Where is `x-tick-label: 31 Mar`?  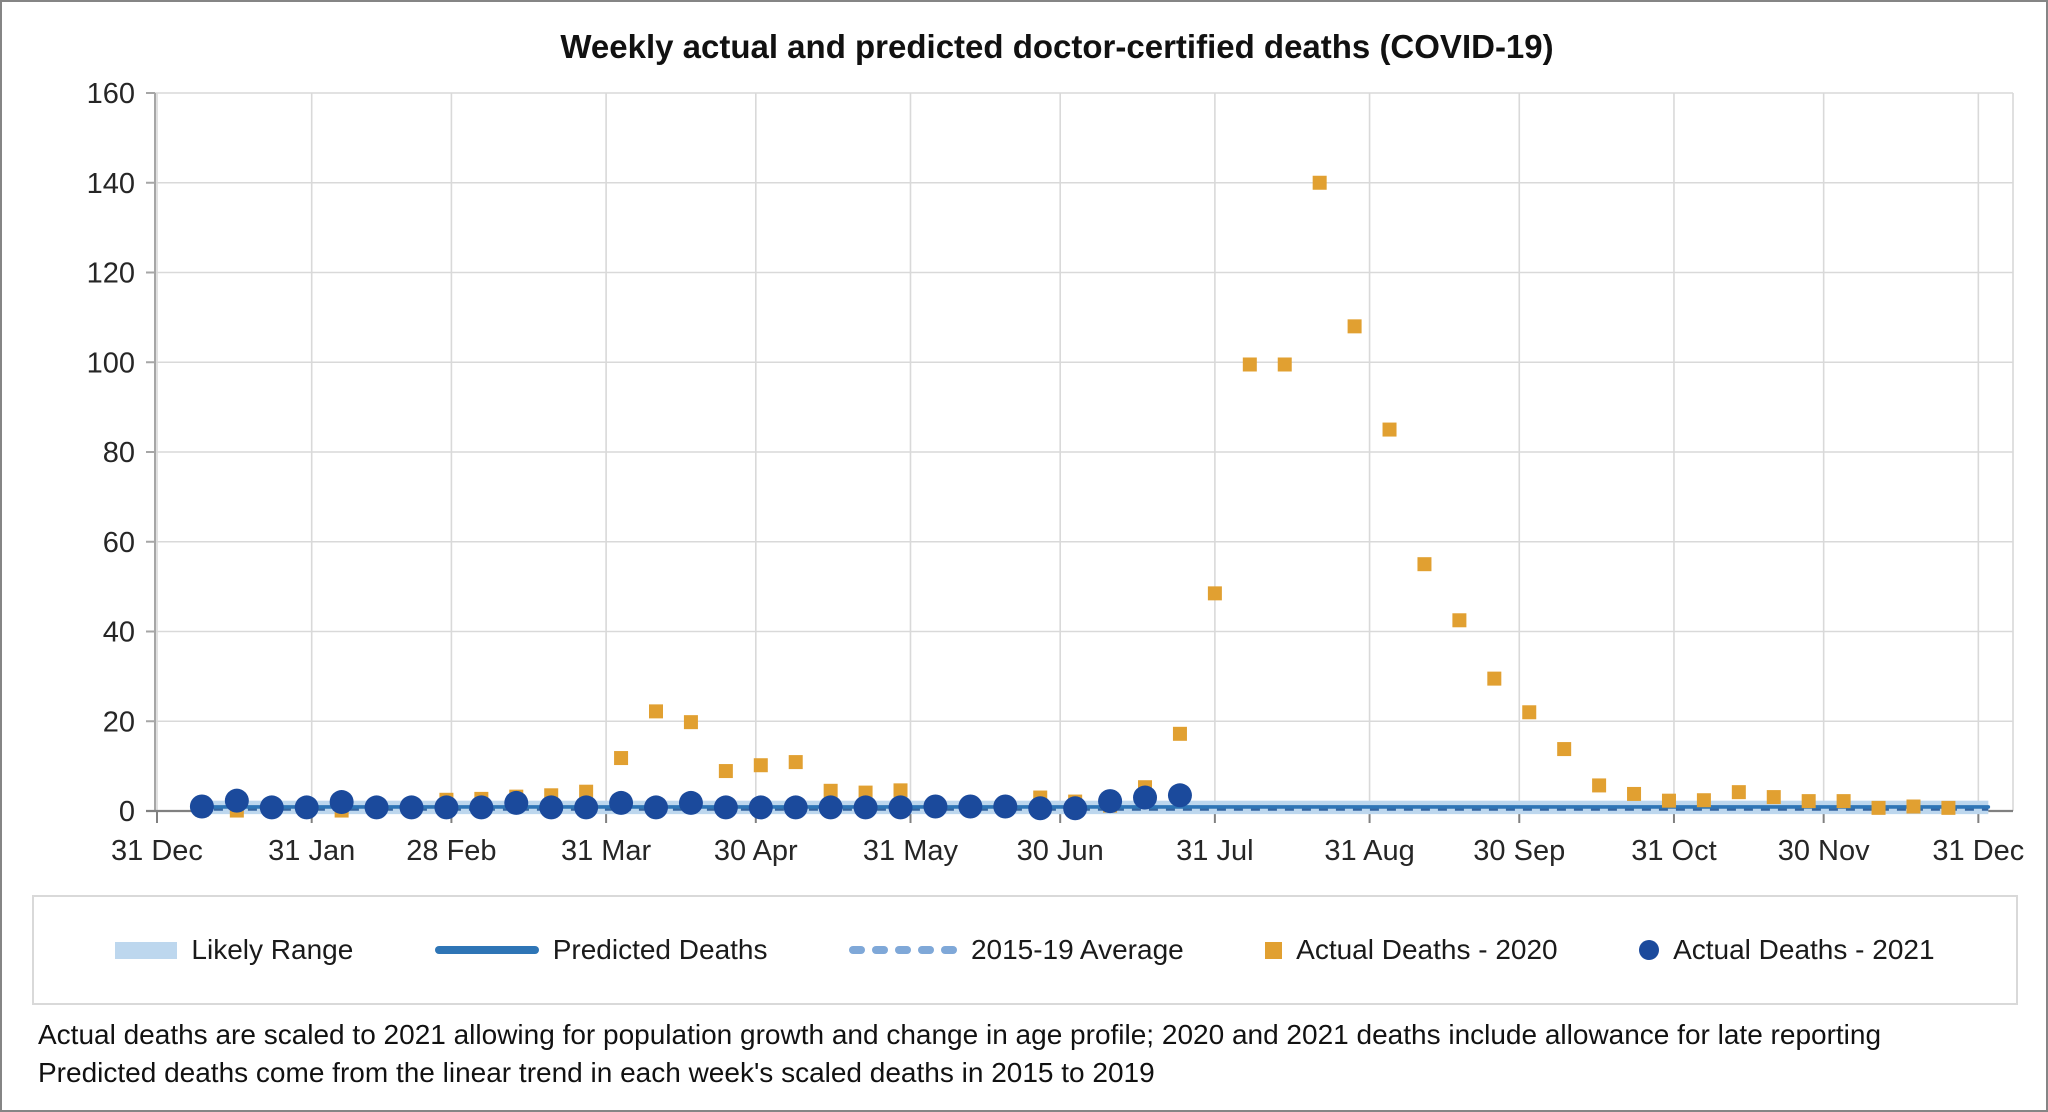 x-tick-label: 31 Mar is located at coordinates (606, 851).